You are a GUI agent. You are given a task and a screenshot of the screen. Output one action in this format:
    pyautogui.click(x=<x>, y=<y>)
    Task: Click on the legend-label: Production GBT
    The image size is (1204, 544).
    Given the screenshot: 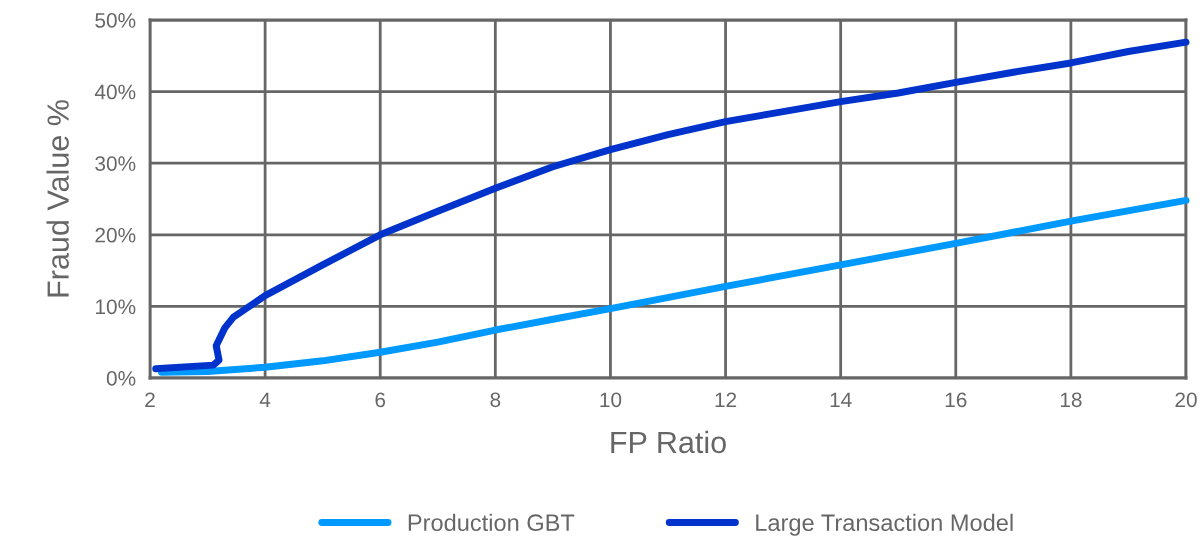 What is the action you would take?
    pyautogui.click(x=491, y=522)
    